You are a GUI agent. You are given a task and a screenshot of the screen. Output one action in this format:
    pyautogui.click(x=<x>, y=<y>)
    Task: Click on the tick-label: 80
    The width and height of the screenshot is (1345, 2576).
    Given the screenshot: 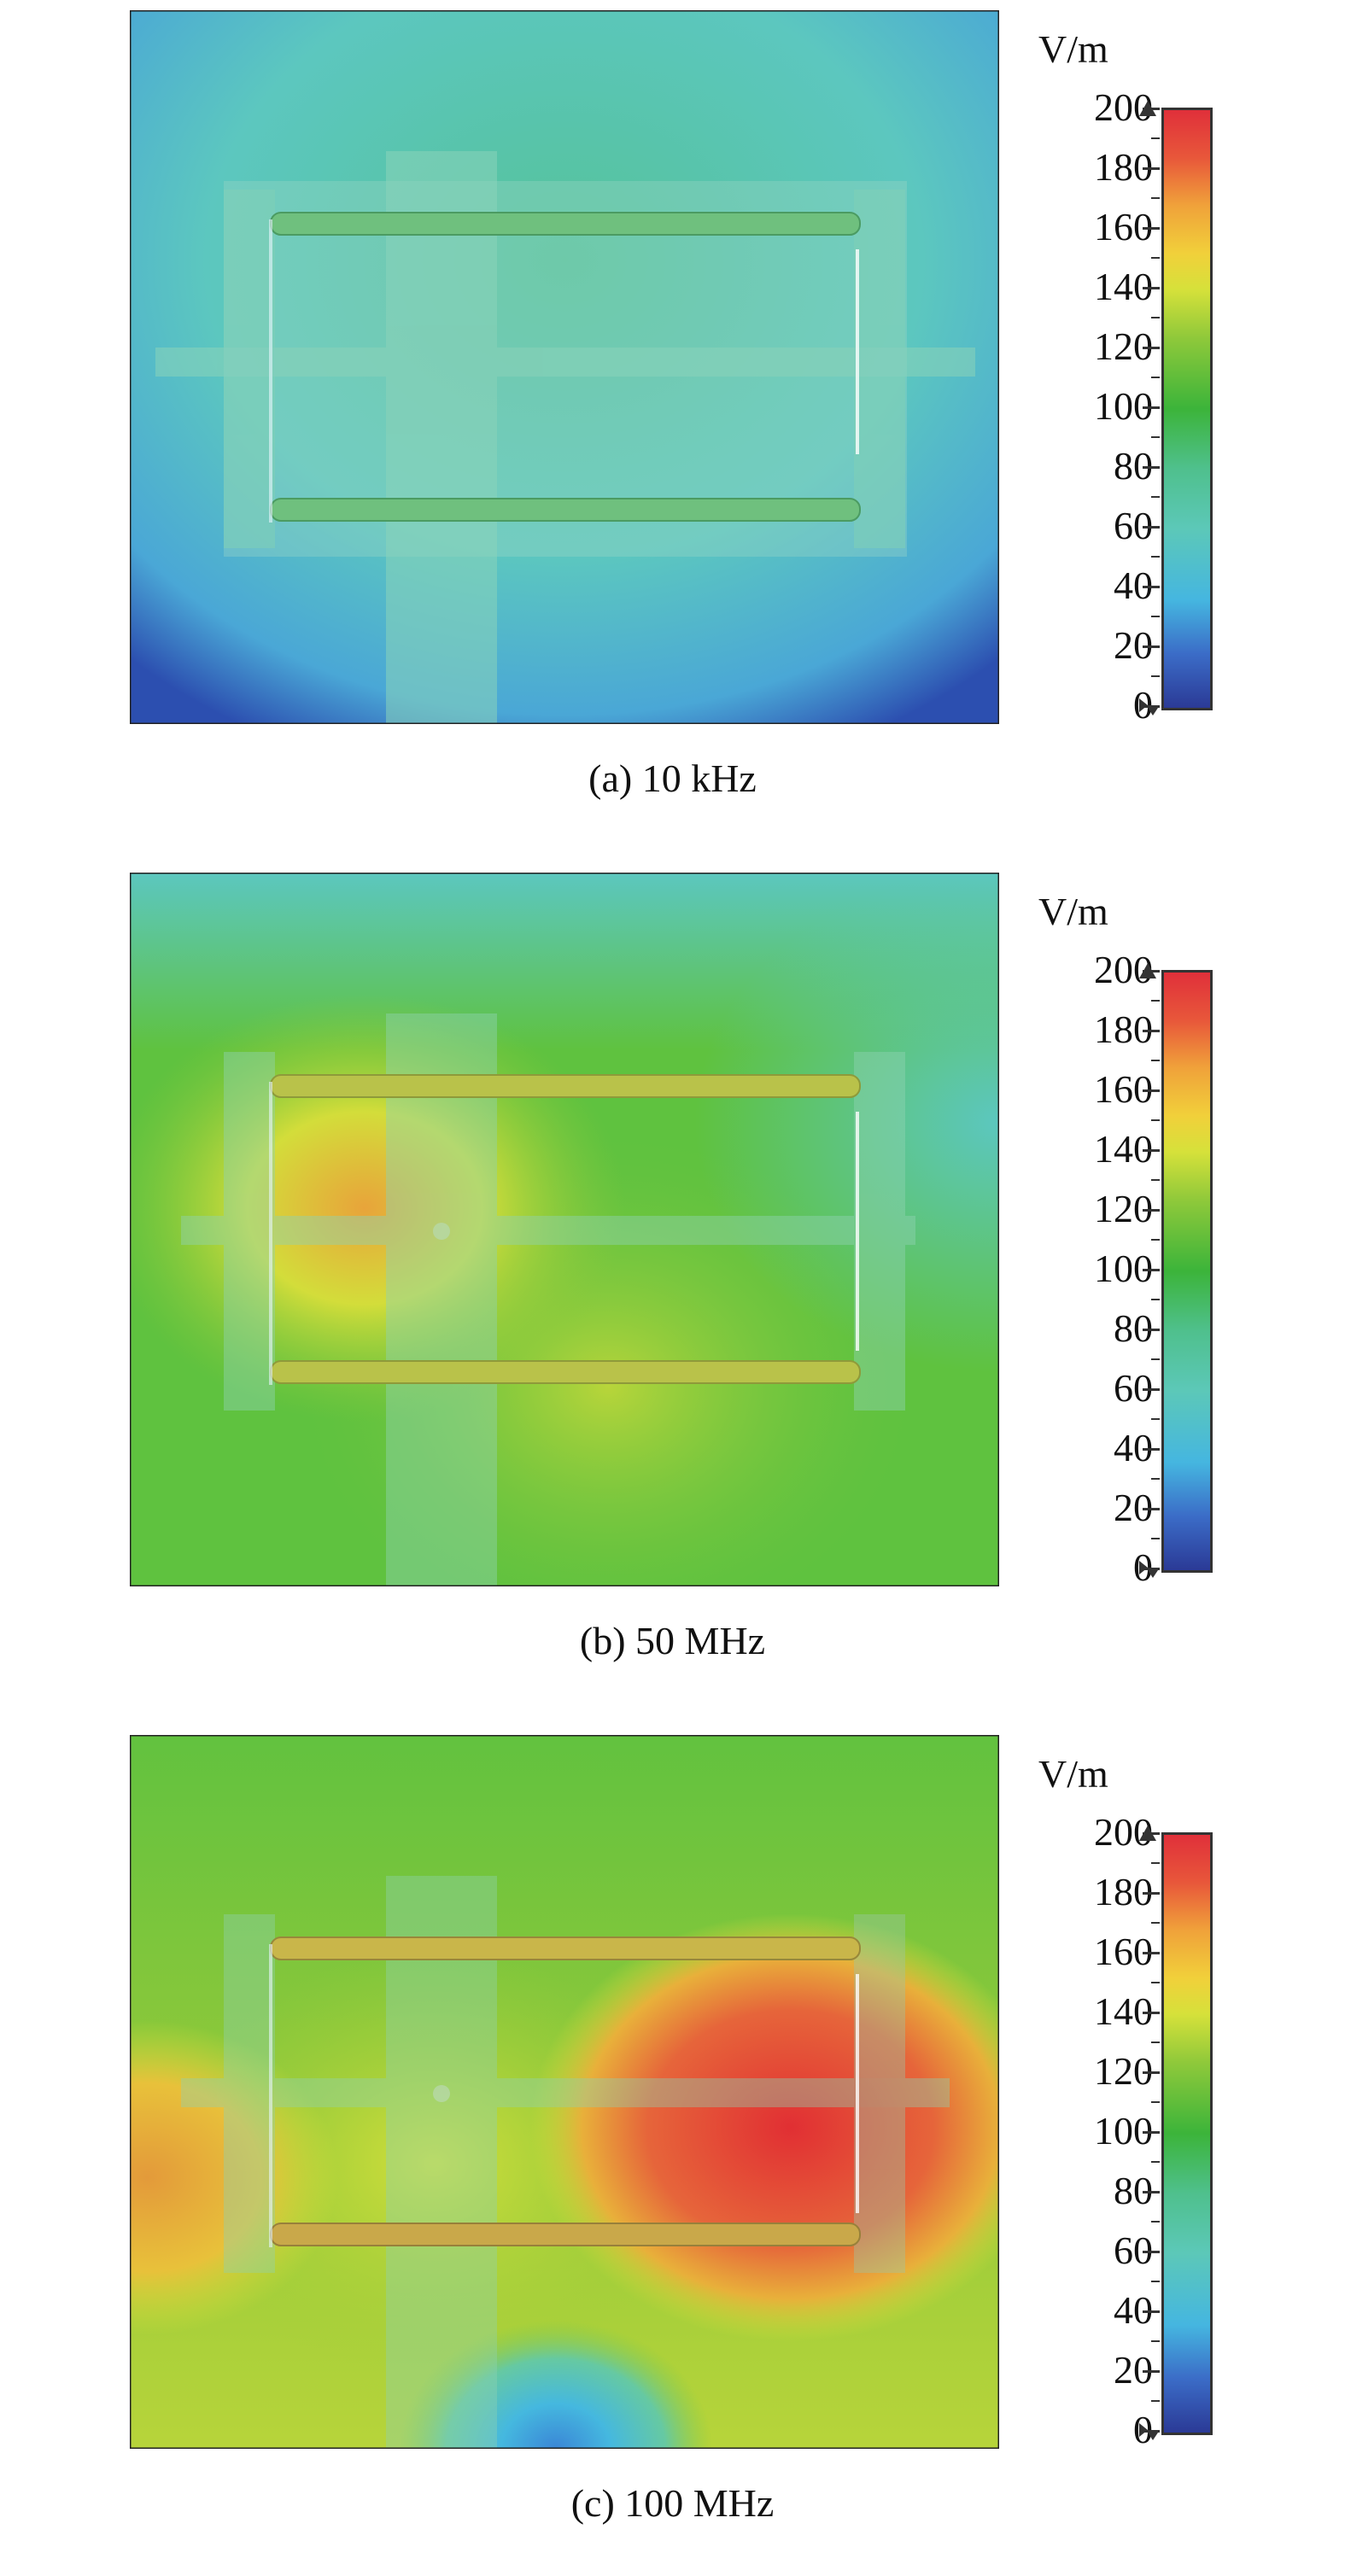 What is the action you would take?
    pyautogui.click(x=1133, y=466)
    